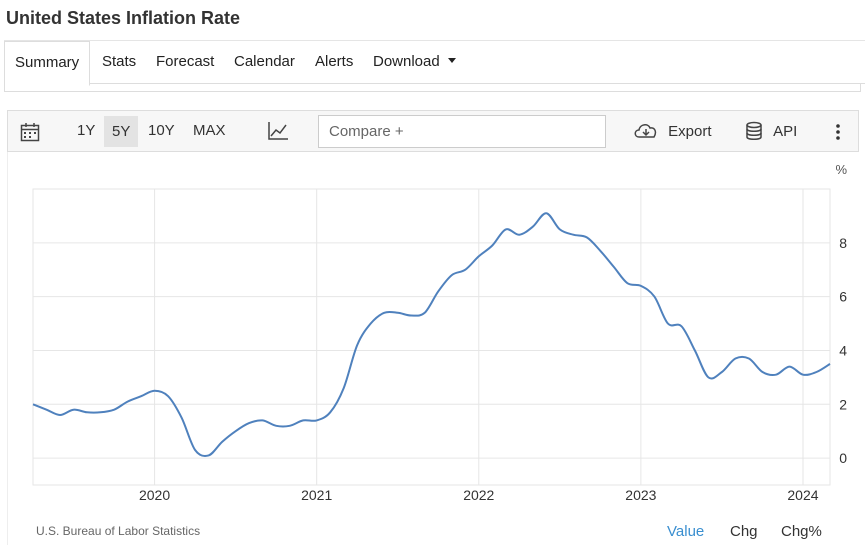 The height and width of the screenshot is (545, 865). I want to click on y-tick-label: 6, so click(843, 297).